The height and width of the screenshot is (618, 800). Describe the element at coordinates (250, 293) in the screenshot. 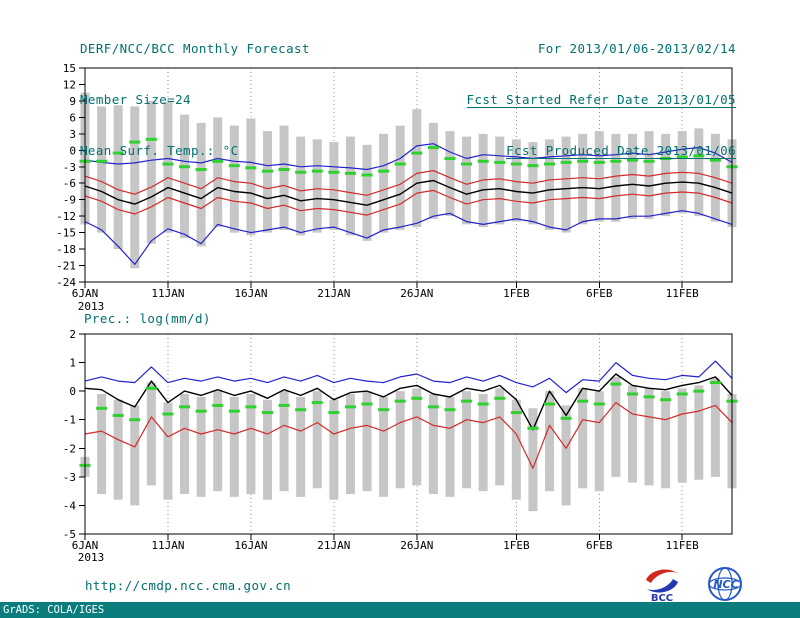

I see `svg-text: 16JAN` at that location.